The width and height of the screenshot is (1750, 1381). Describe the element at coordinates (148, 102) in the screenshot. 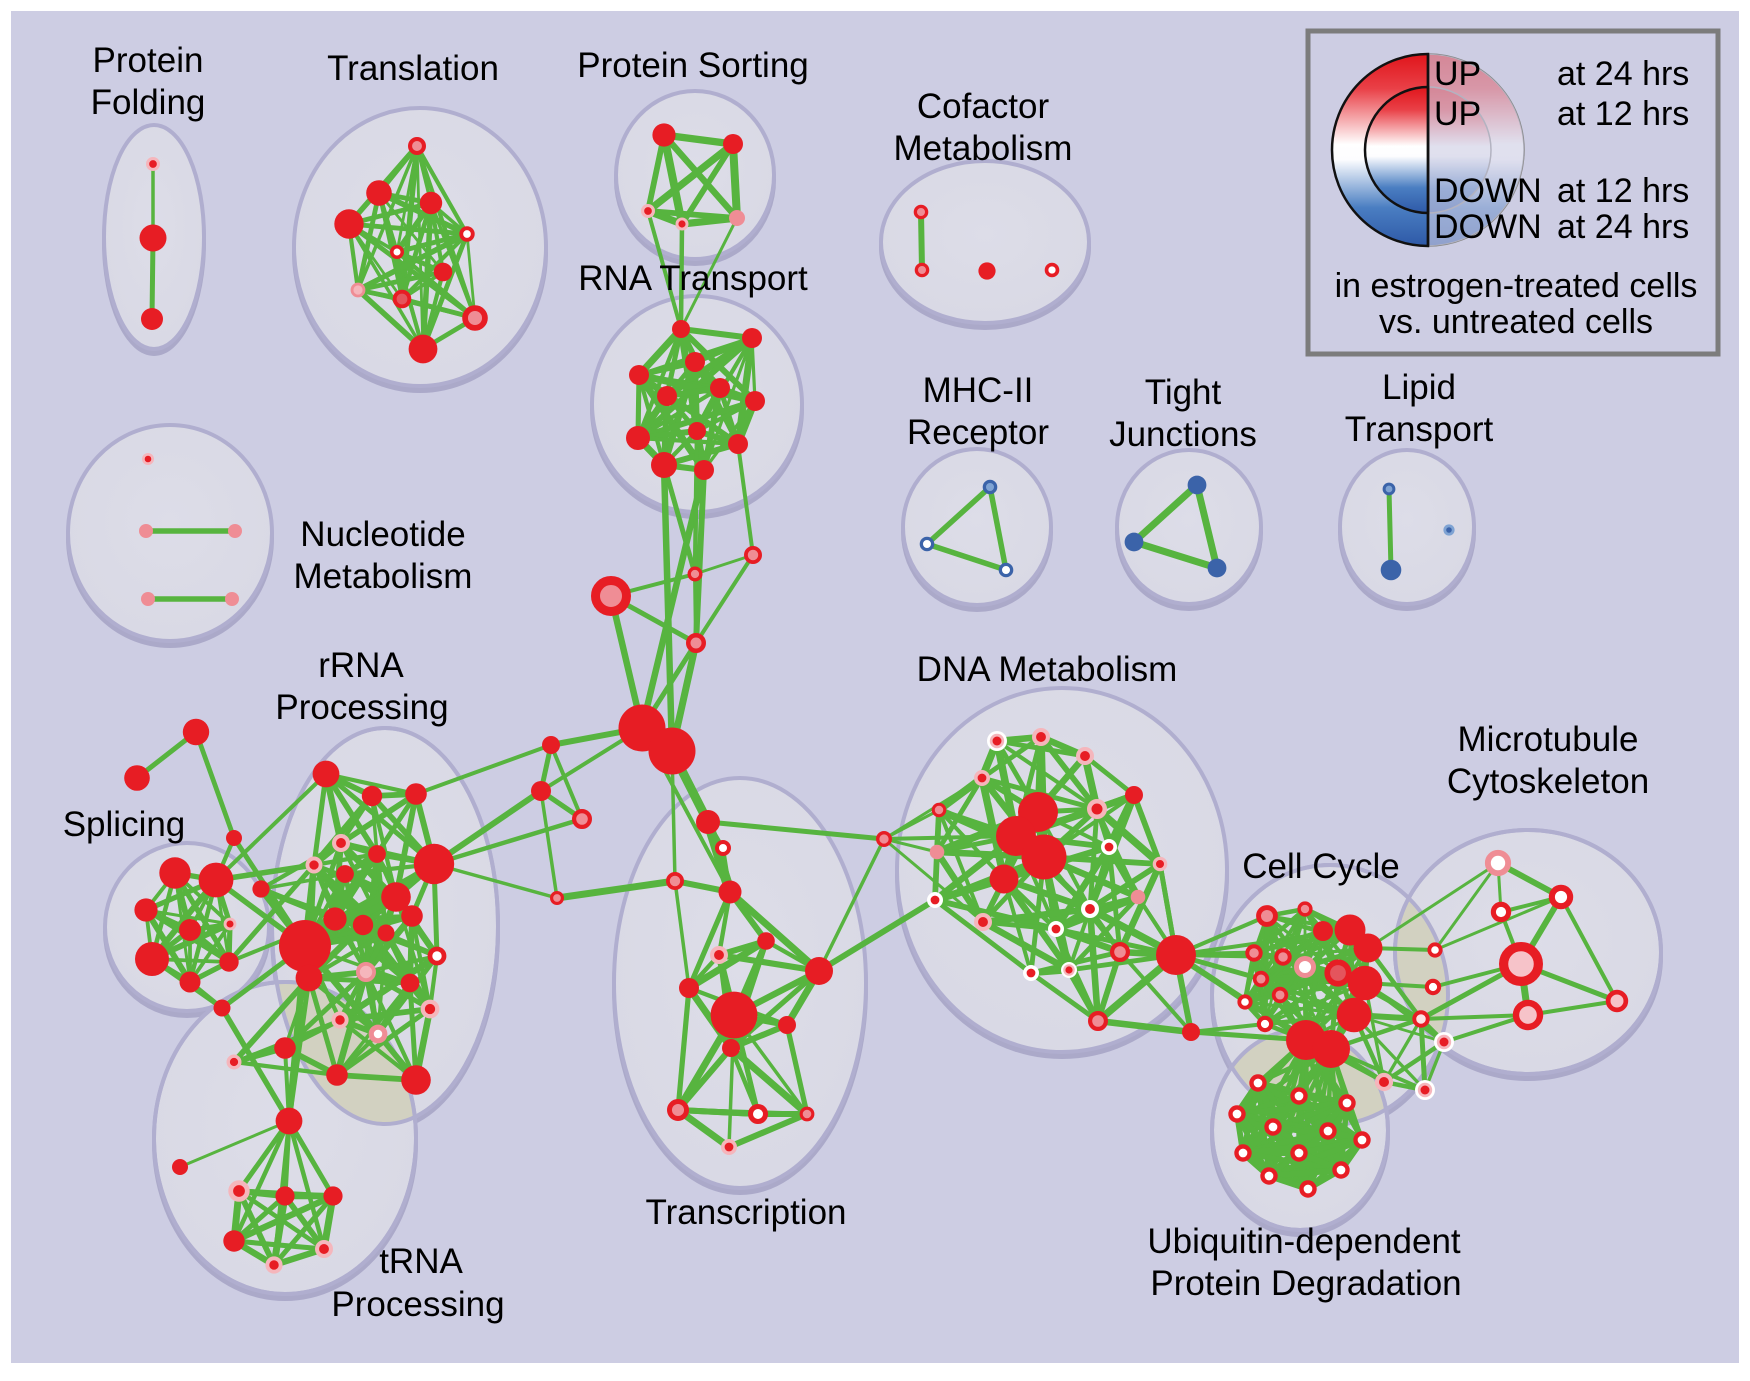

I see `svg-text: Folding` at that location.